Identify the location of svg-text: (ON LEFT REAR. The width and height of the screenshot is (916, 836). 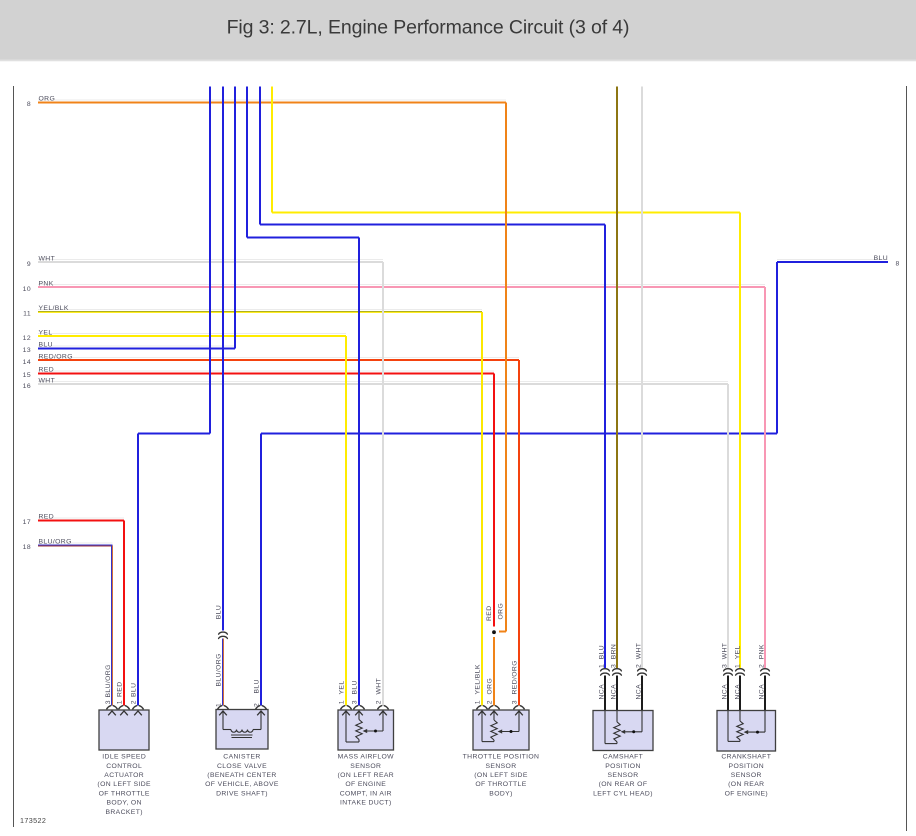
(366, 775).